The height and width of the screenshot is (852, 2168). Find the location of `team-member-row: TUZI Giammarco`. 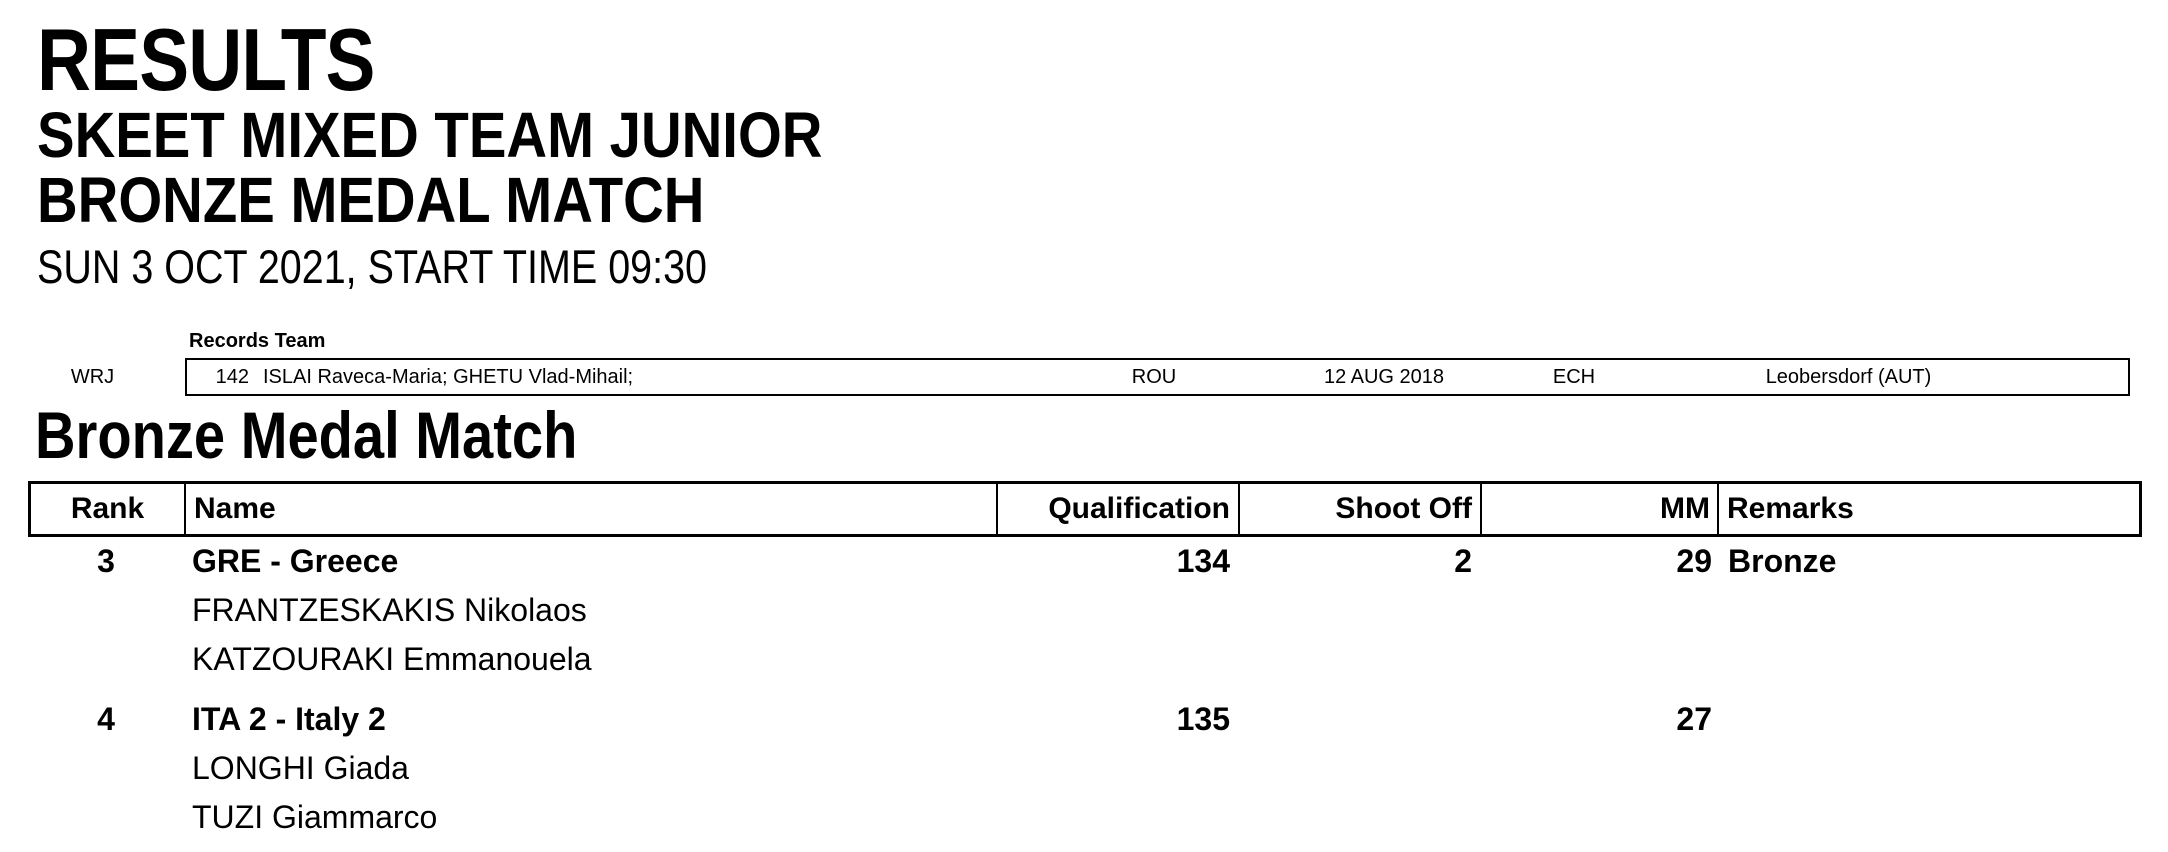

team-member-row: TUZI Giammarco is located at coordinates (1085, 817).